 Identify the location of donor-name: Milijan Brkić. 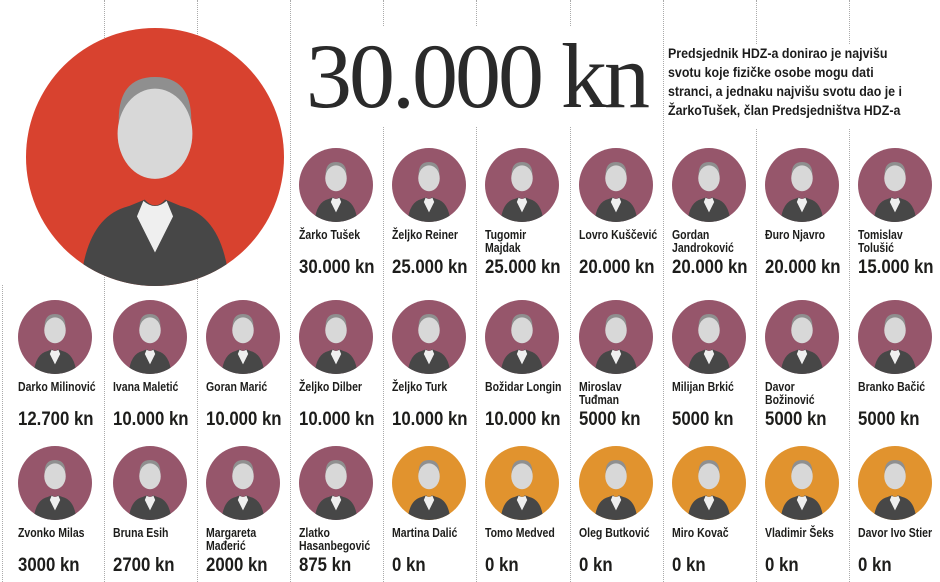
(703, 387).